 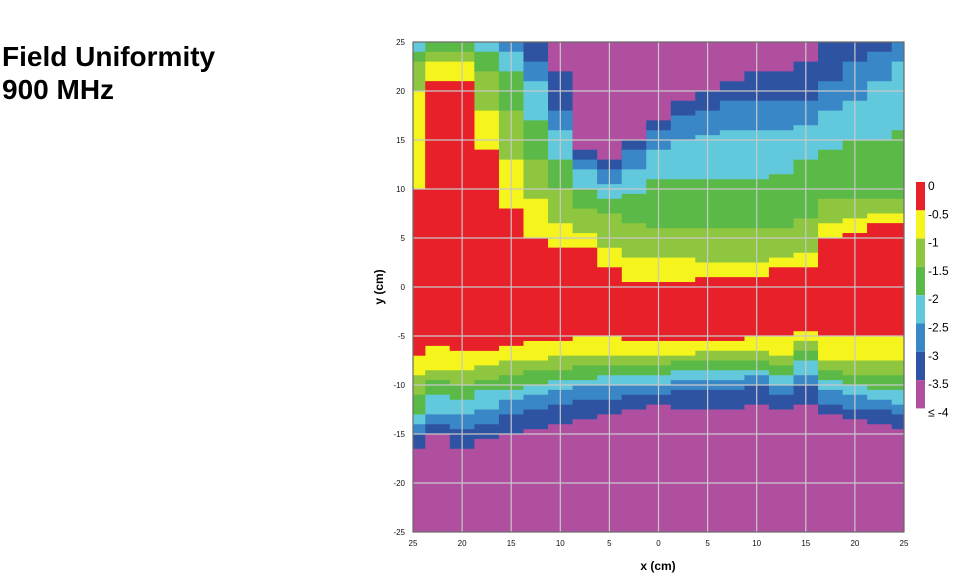 I want to click on legend-label: -1, so click(x=933, y=243).